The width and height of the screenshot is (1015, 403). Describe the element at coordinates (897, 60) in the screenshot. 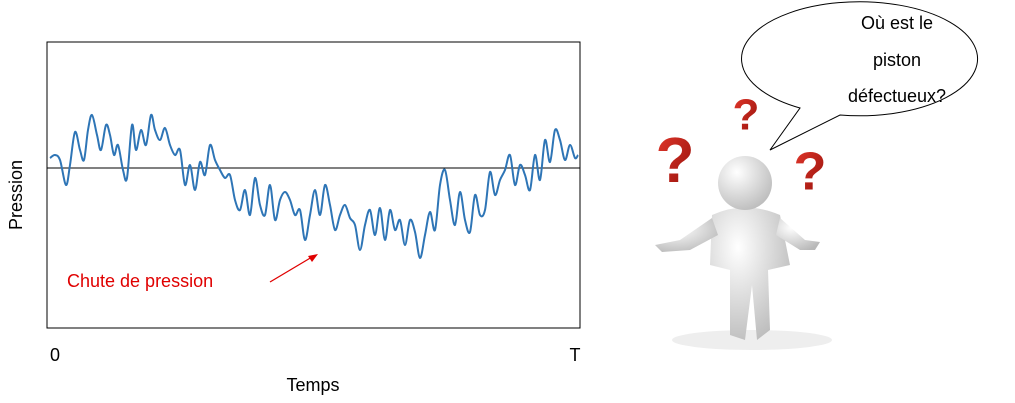

I see `bubble-line: piston` at that location.